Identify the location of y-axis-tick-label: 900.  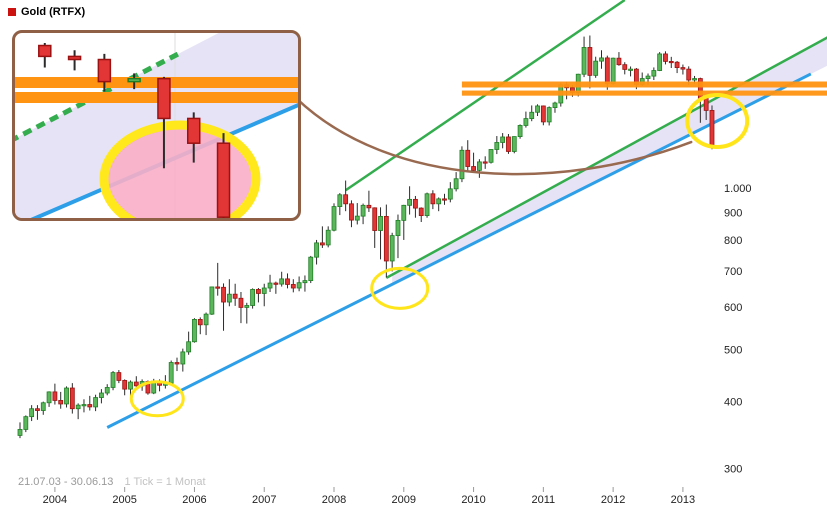
(733, 213).